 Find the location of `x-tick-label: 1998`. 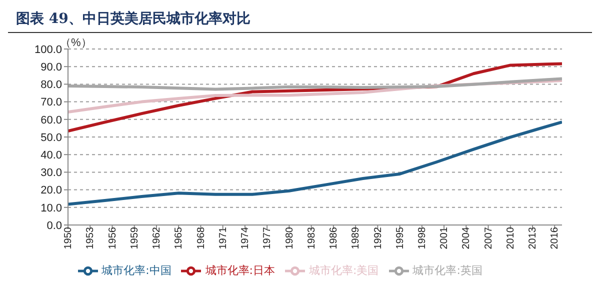

x-tick-label: 1998 is located at coordinates (422, 238).